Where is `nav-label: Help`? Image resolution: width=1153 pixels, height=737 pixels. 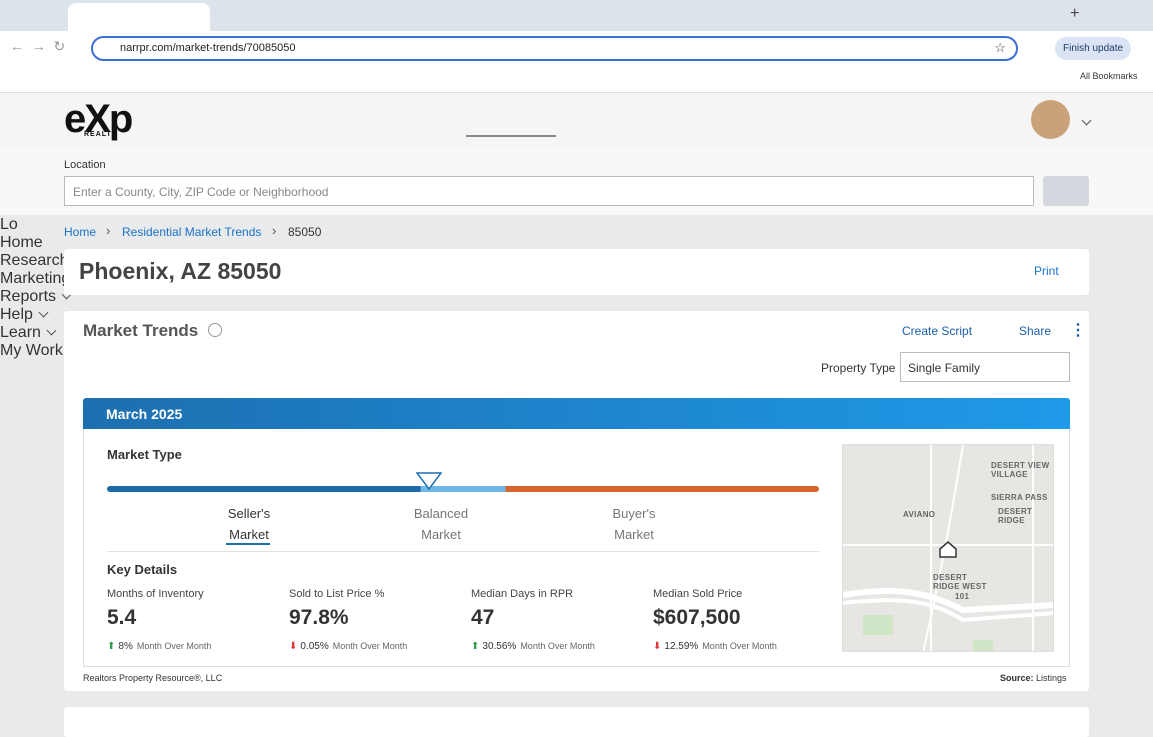
nav-label: Help is located at coordinates (16, 314).